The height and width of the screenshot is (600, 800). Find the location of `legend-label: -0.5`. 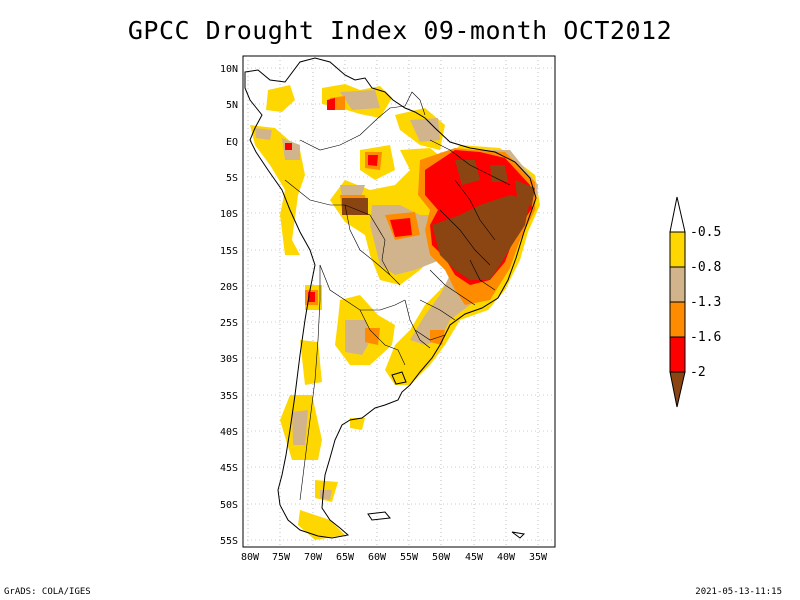

legend-label: -0.5 is located at coordinates (705, 232).